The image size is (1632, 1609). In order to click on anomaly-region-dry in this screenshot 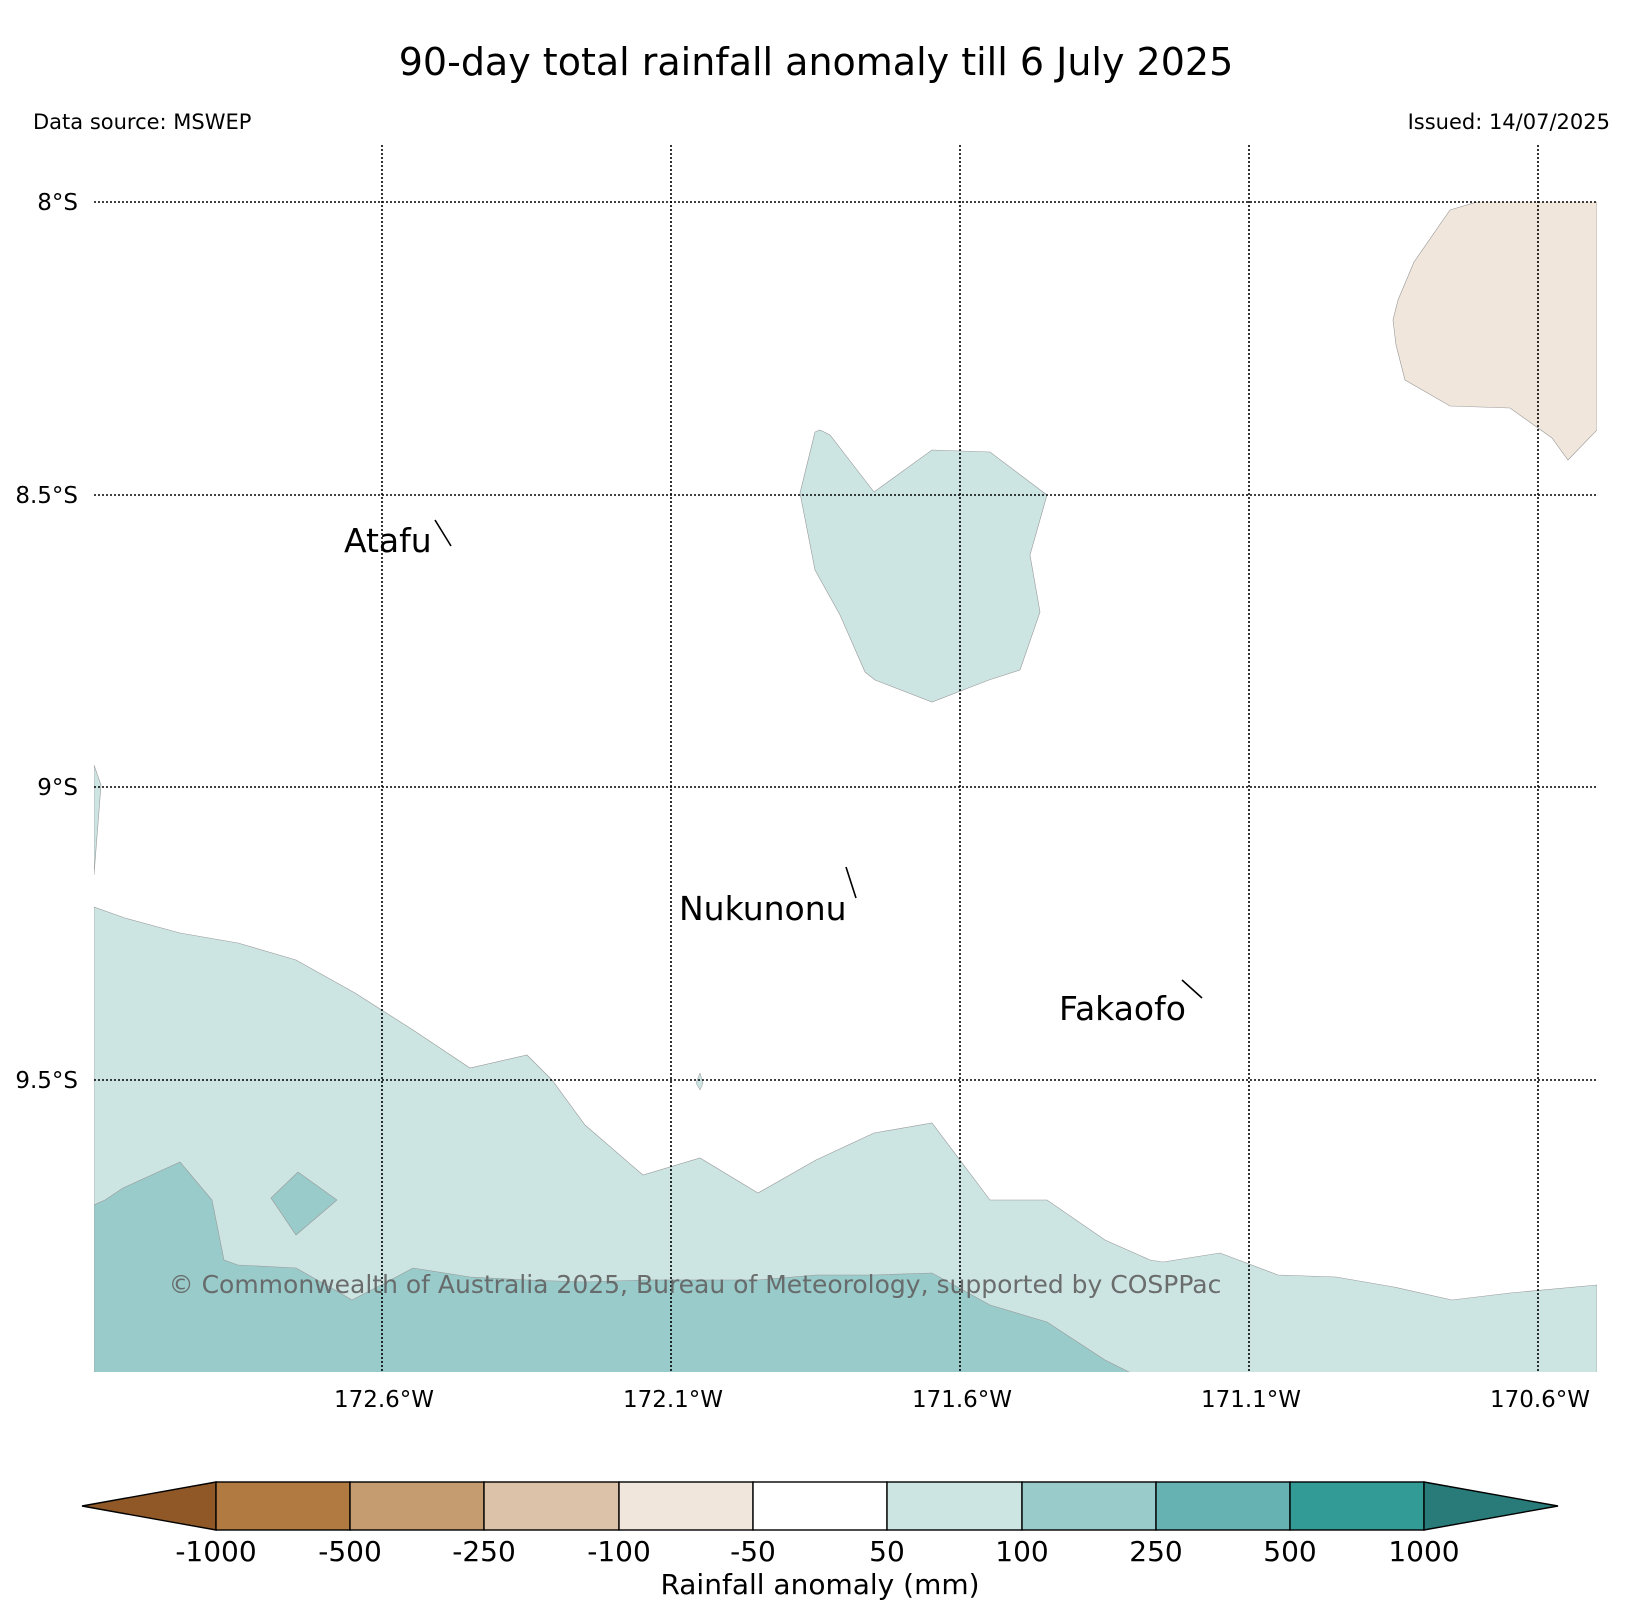, I will do `click(1494, 331)`.